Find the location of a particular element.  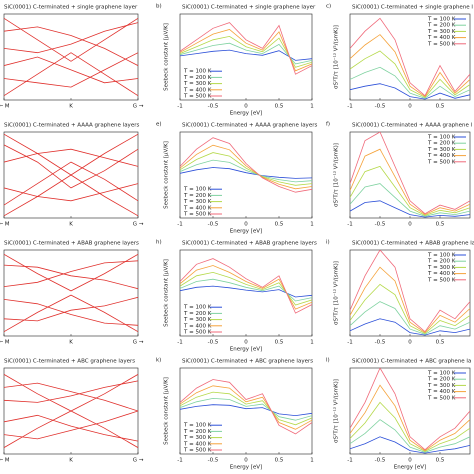

panel-title: SiC(0001) C-terminated + AAAA graphene l is located at coordinates (412, 126).